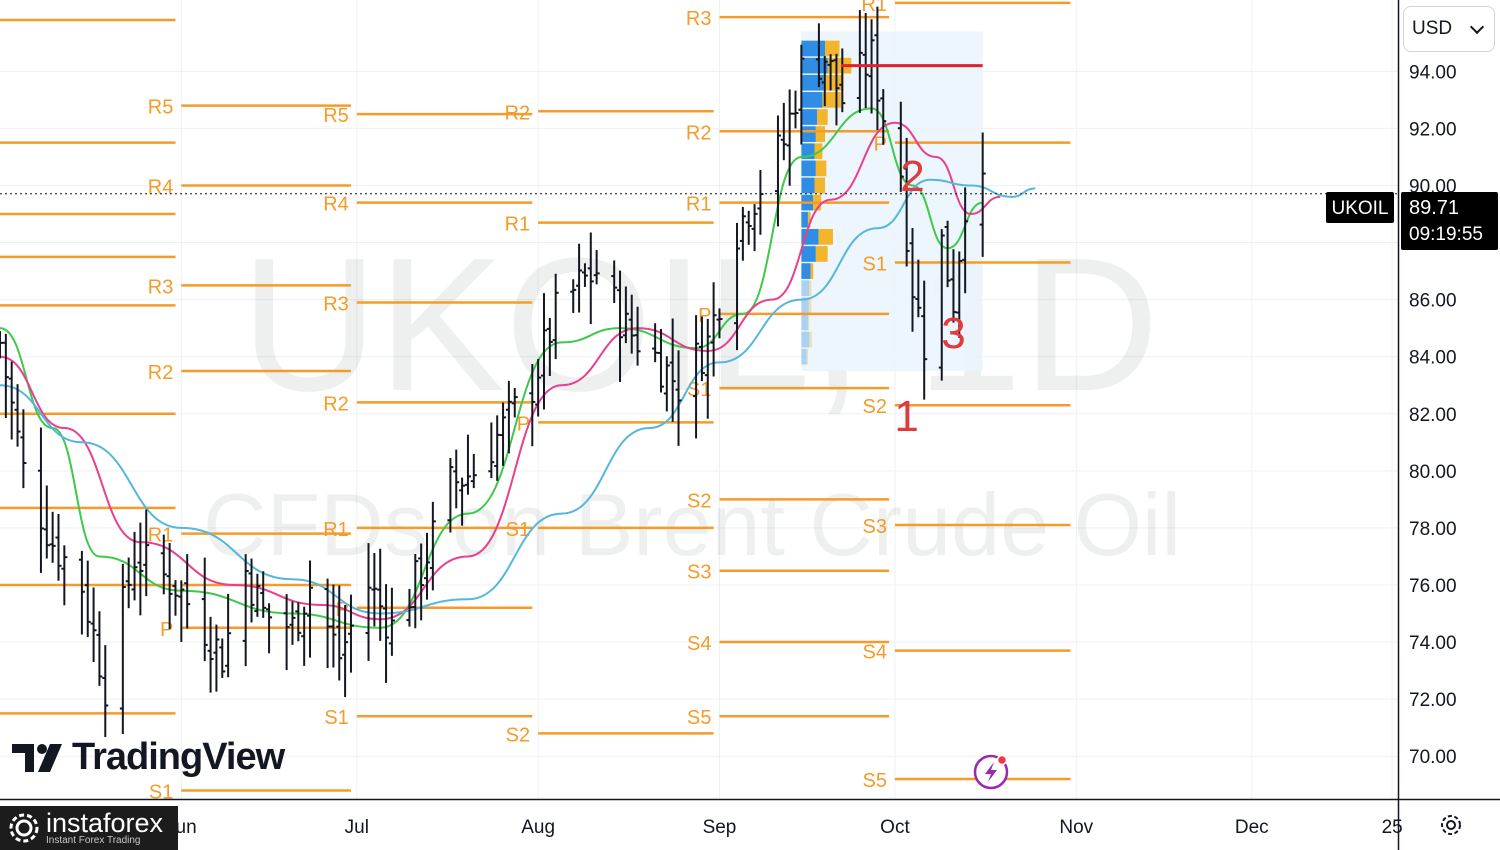 This screenshot has width=1500, height=850. What do you see at coordinates (518, 113) in the screenshot?
I see `pivot-label: R2` at bounding box center [518, 113].